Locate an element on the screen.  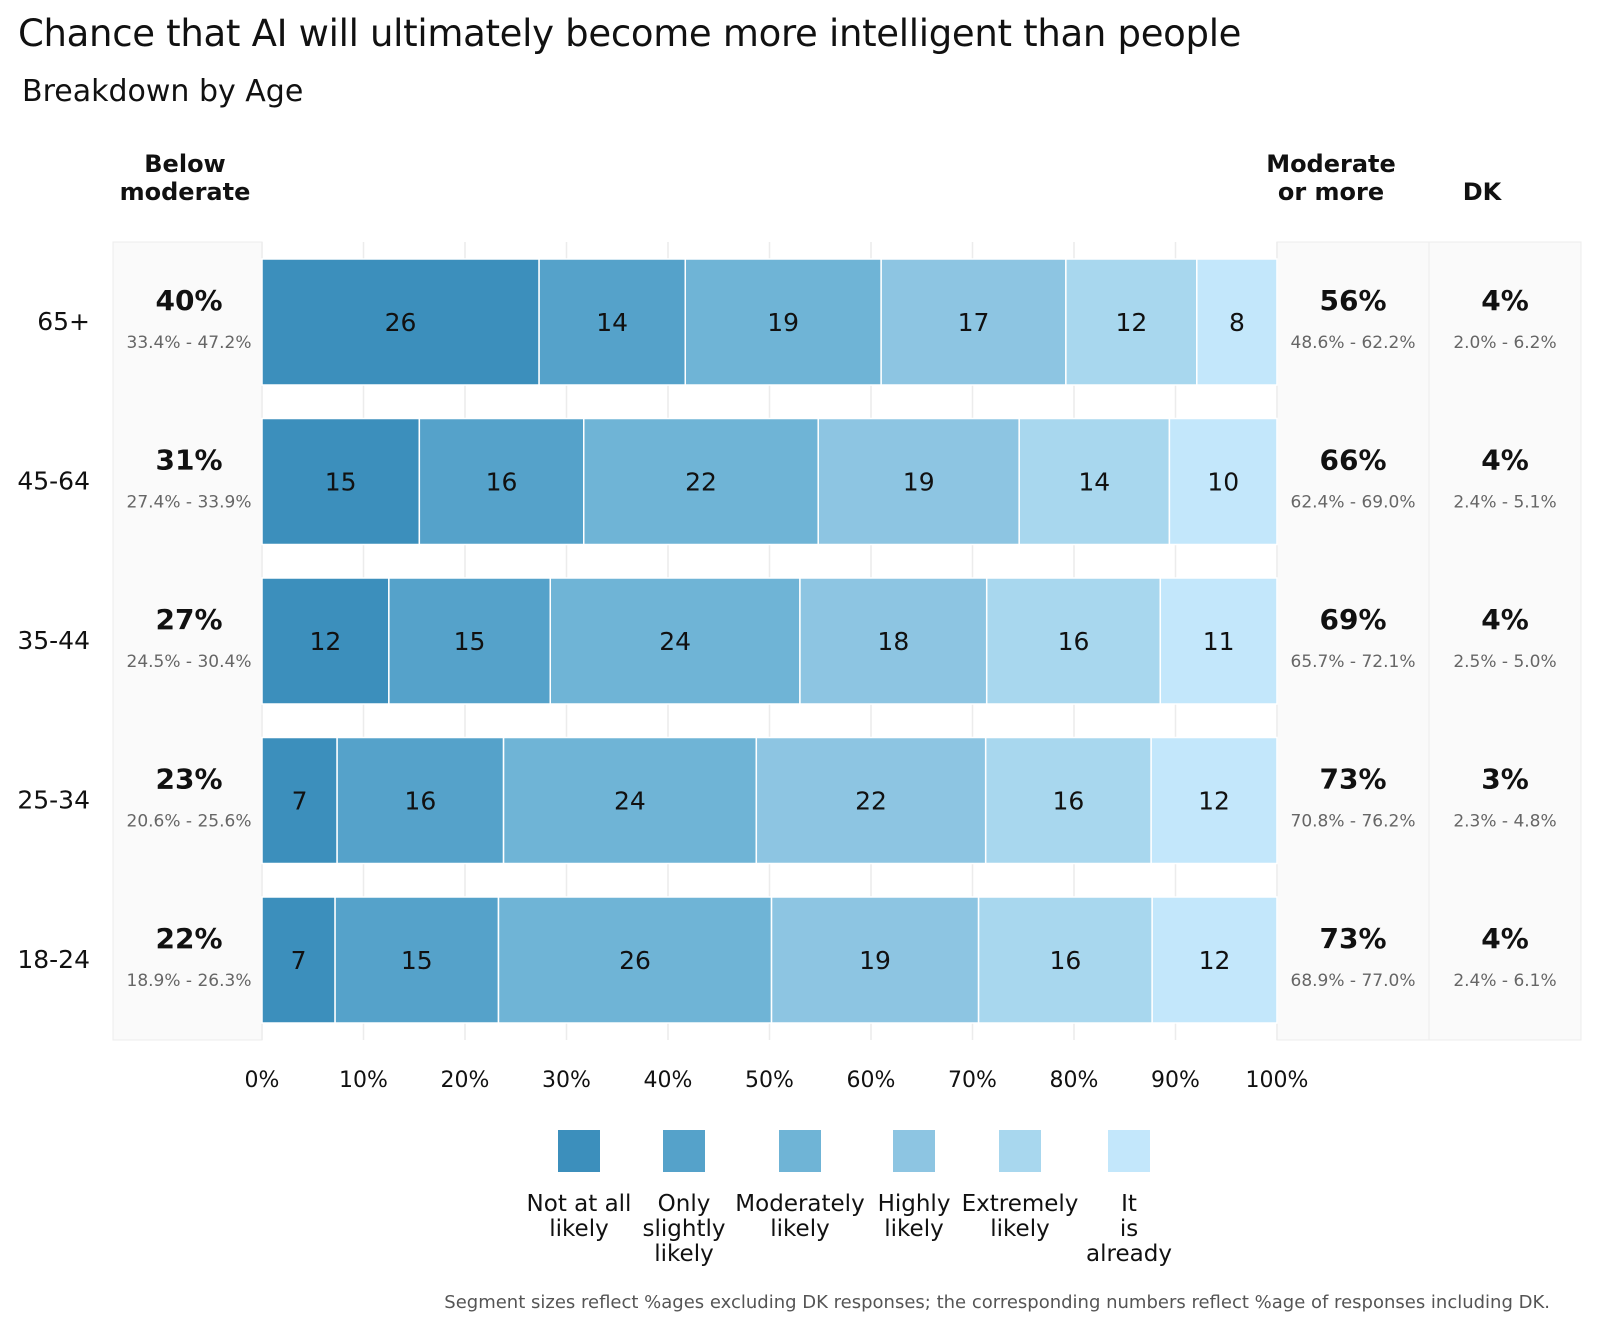
legend-item: Moderately likely is located at coordinates (800, 1186).